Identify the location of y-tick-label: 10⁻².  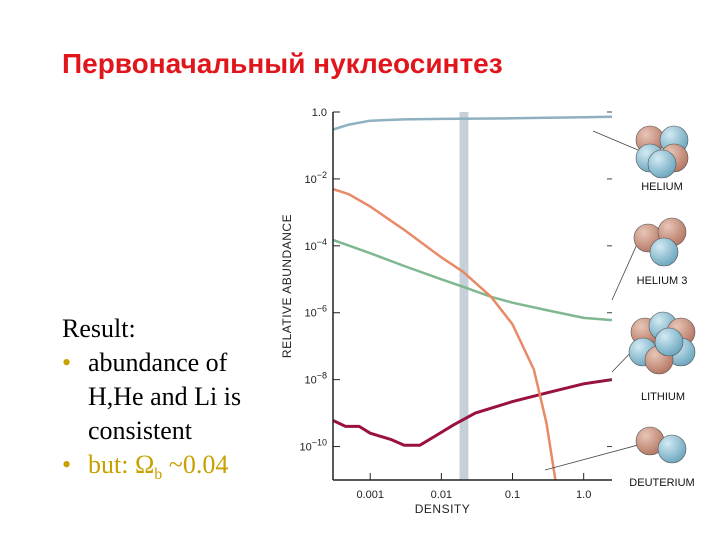
(315, 178).